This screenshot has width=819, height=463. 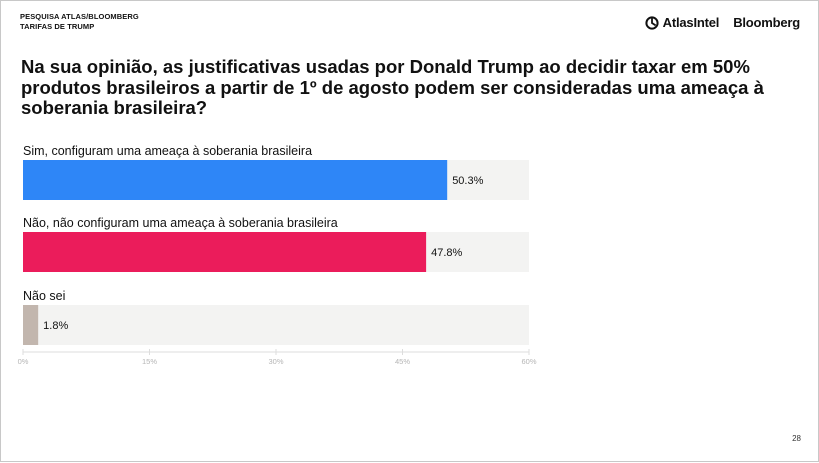 What do you see at coordinates (149, 361) in the screenshot?
I see `x-tick-label: 15%` at bounding box center [149, 361].